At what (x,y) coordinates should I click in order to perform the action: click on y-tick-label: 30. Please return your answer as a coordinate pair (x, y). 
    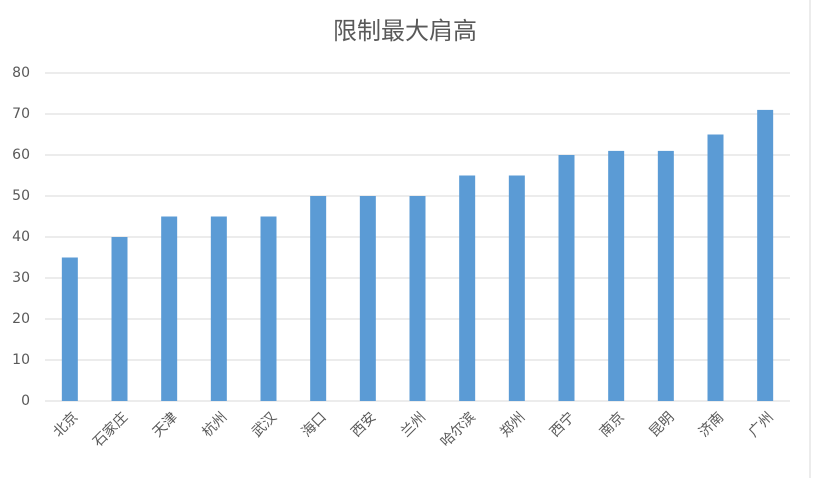
    Looking at the image, I should click on (21, 278).